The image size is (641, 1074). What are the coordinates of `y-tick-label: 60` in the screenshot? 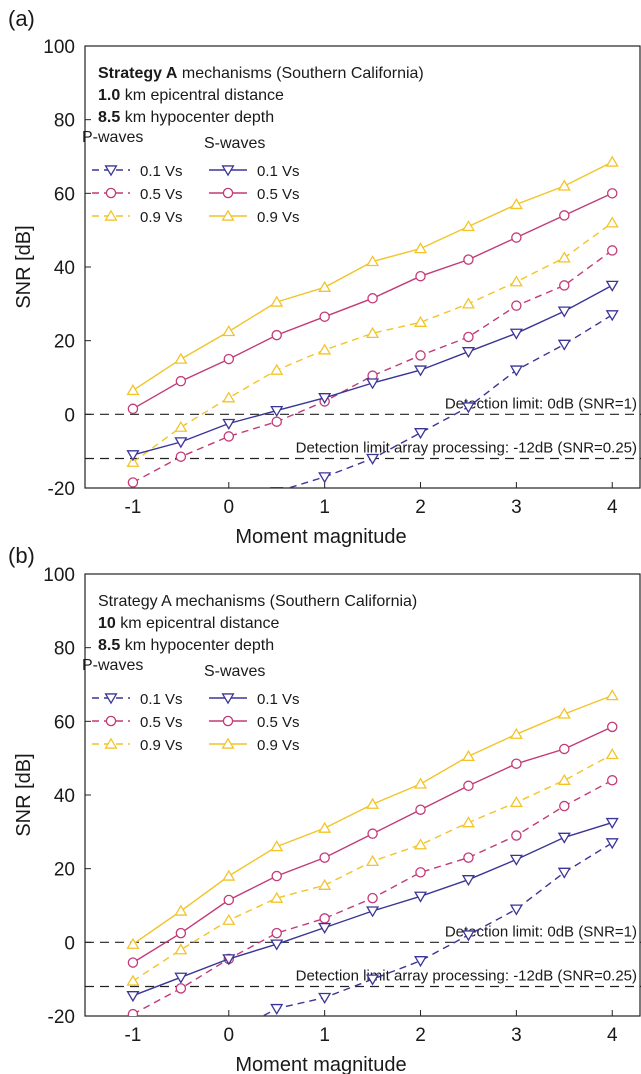 It's located at (64, 722).